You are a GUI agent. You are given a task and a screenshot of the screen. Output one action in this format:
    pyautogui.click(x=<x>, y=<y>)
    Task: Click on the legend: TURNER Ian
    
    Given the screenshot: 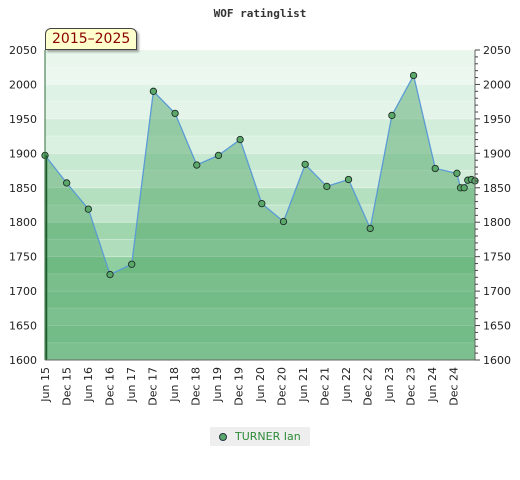 What is the action you would take?
    pyautogui.click(x=260, y=436)
    